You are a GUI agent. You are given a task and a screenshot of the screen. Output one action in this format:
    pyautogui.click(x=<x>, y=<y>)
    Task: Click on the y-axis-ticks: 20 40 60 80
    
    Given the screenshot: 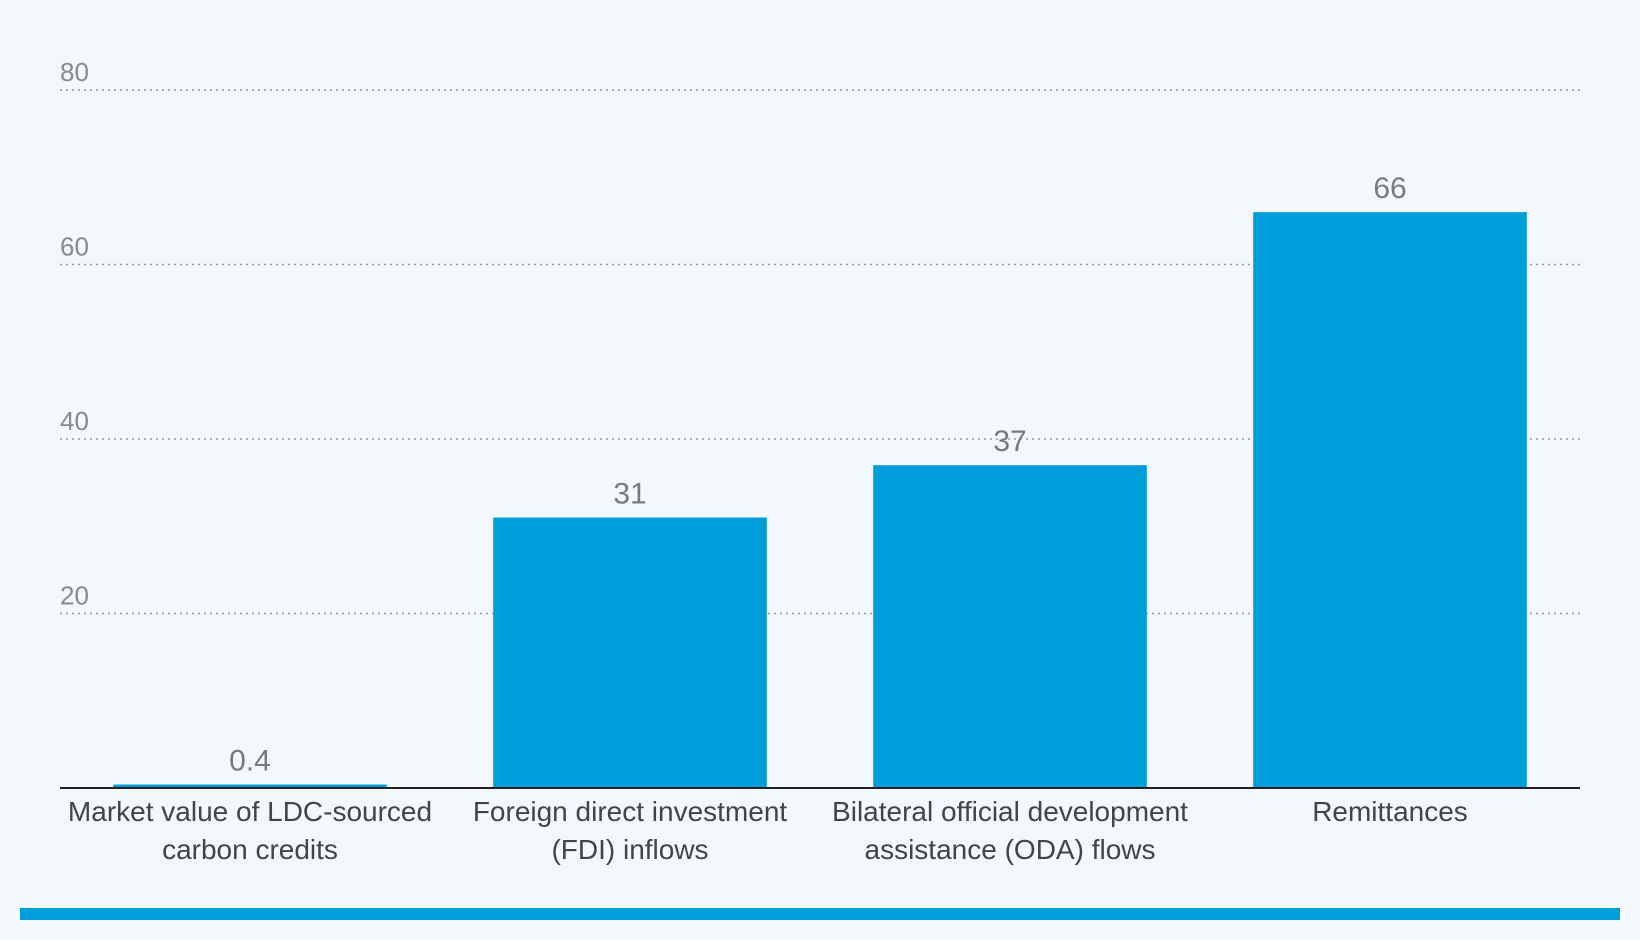 What is the action you would take?
    pyautogui.click(x=74, y=334)
    